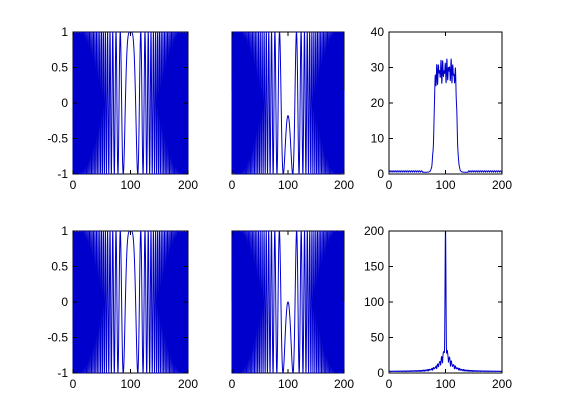 Image resolution: width=561 pixels, height=420 pixels. I want to click on y-tick-label: 200, so click(374, 231).